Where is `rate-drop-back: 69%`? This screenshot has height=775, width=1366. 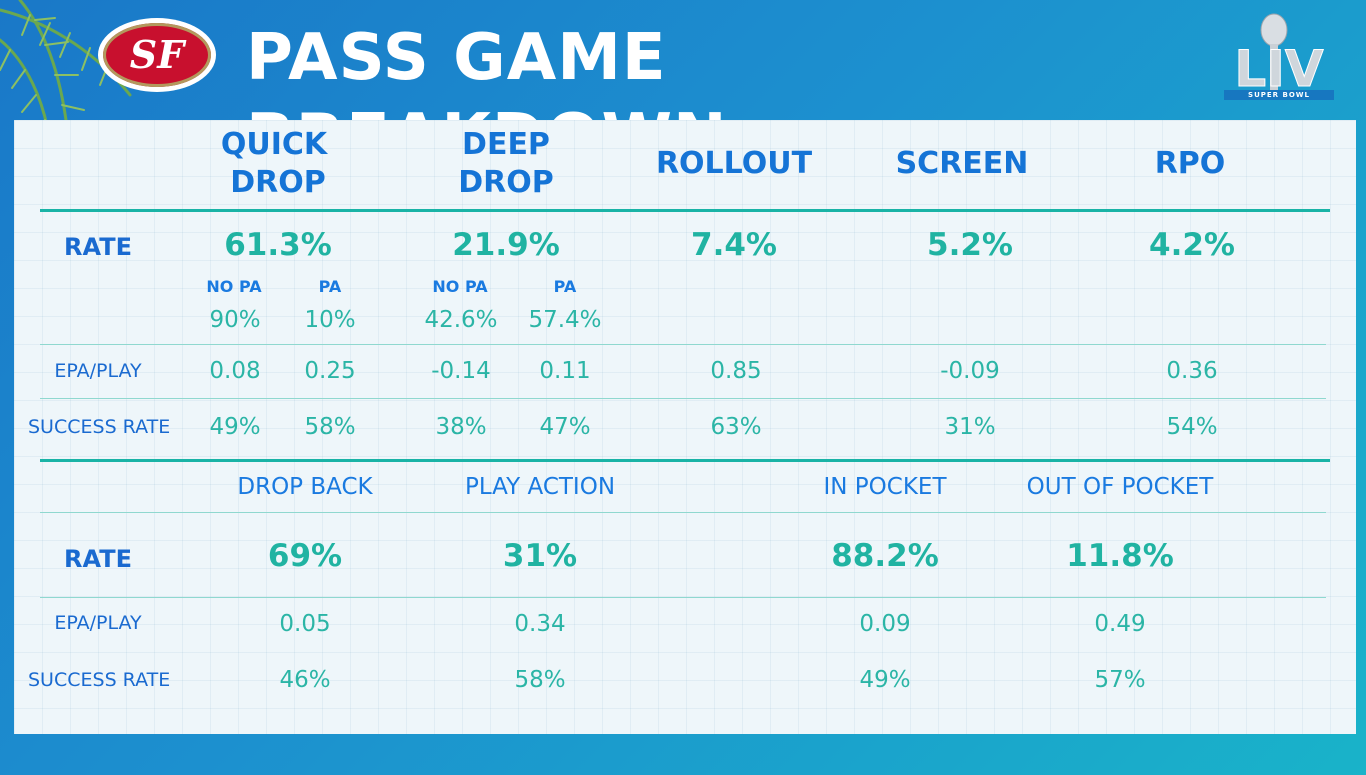
rate-drop-back: 69% is located at coordinates (305, 556).